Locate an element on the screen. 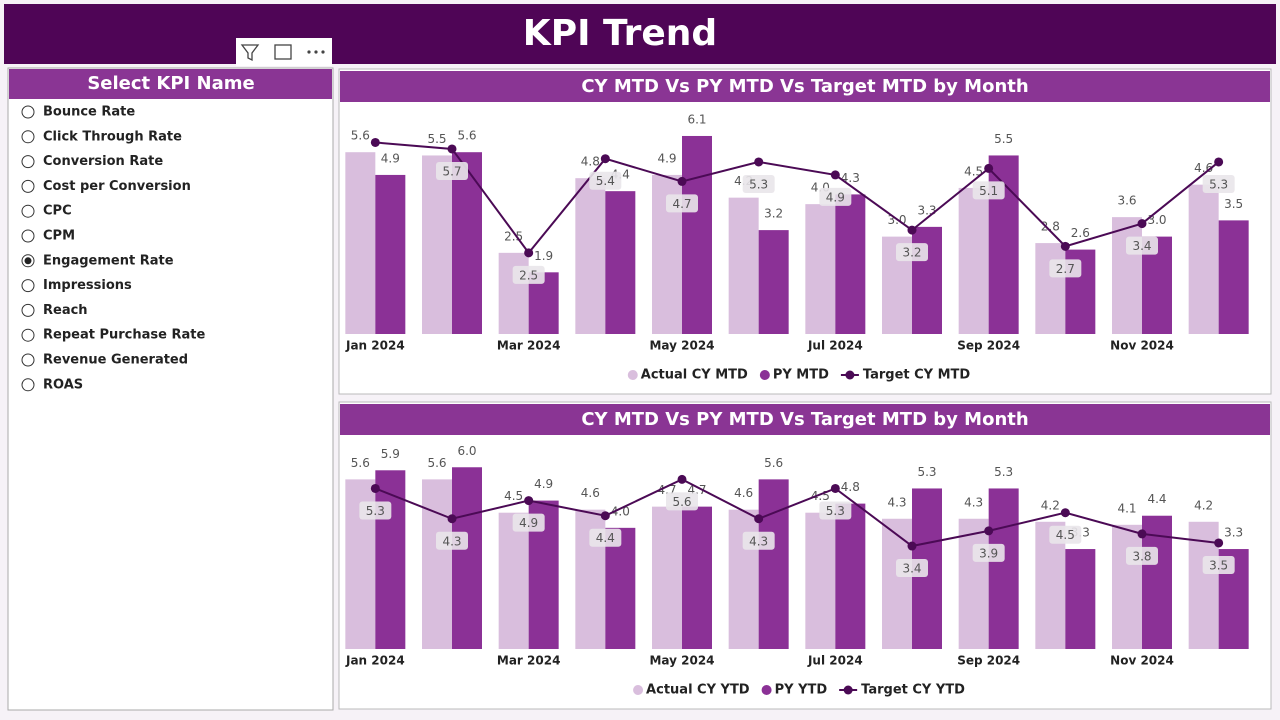  slicer-item: ROAS is located at coordinates (63, 384).